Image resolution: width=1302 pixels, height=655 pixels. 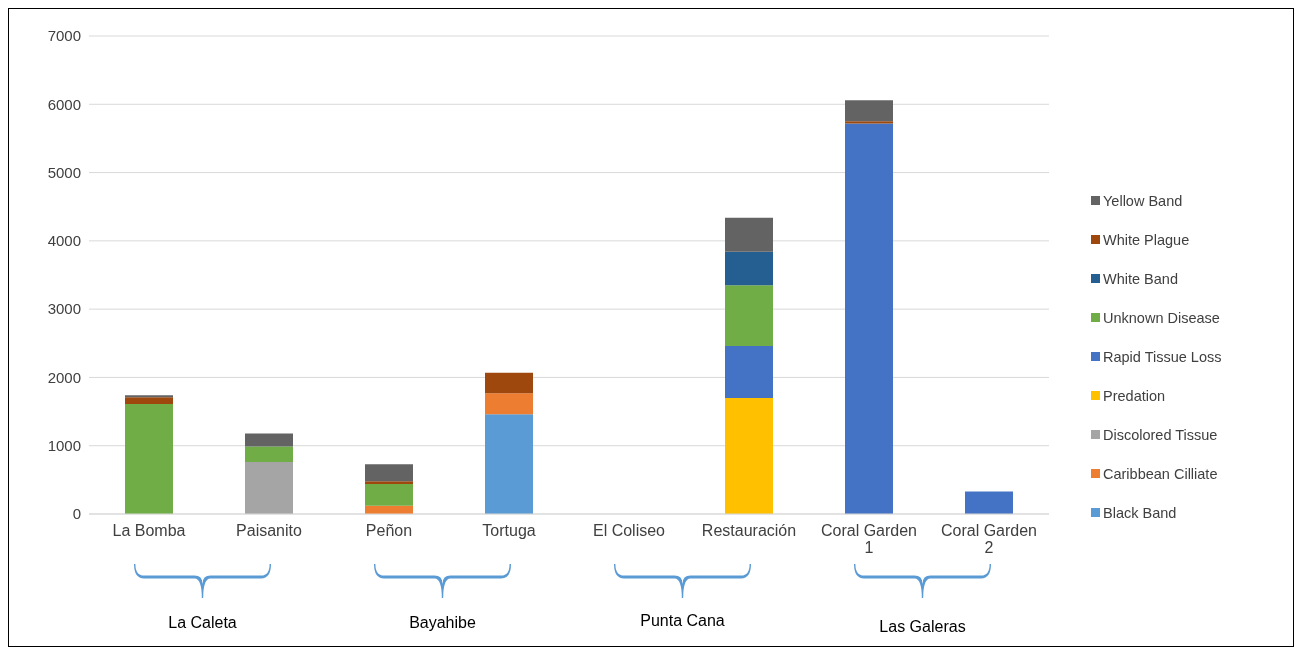 I want to click on y-tick-label: 7000, so click(x=64, y=36).